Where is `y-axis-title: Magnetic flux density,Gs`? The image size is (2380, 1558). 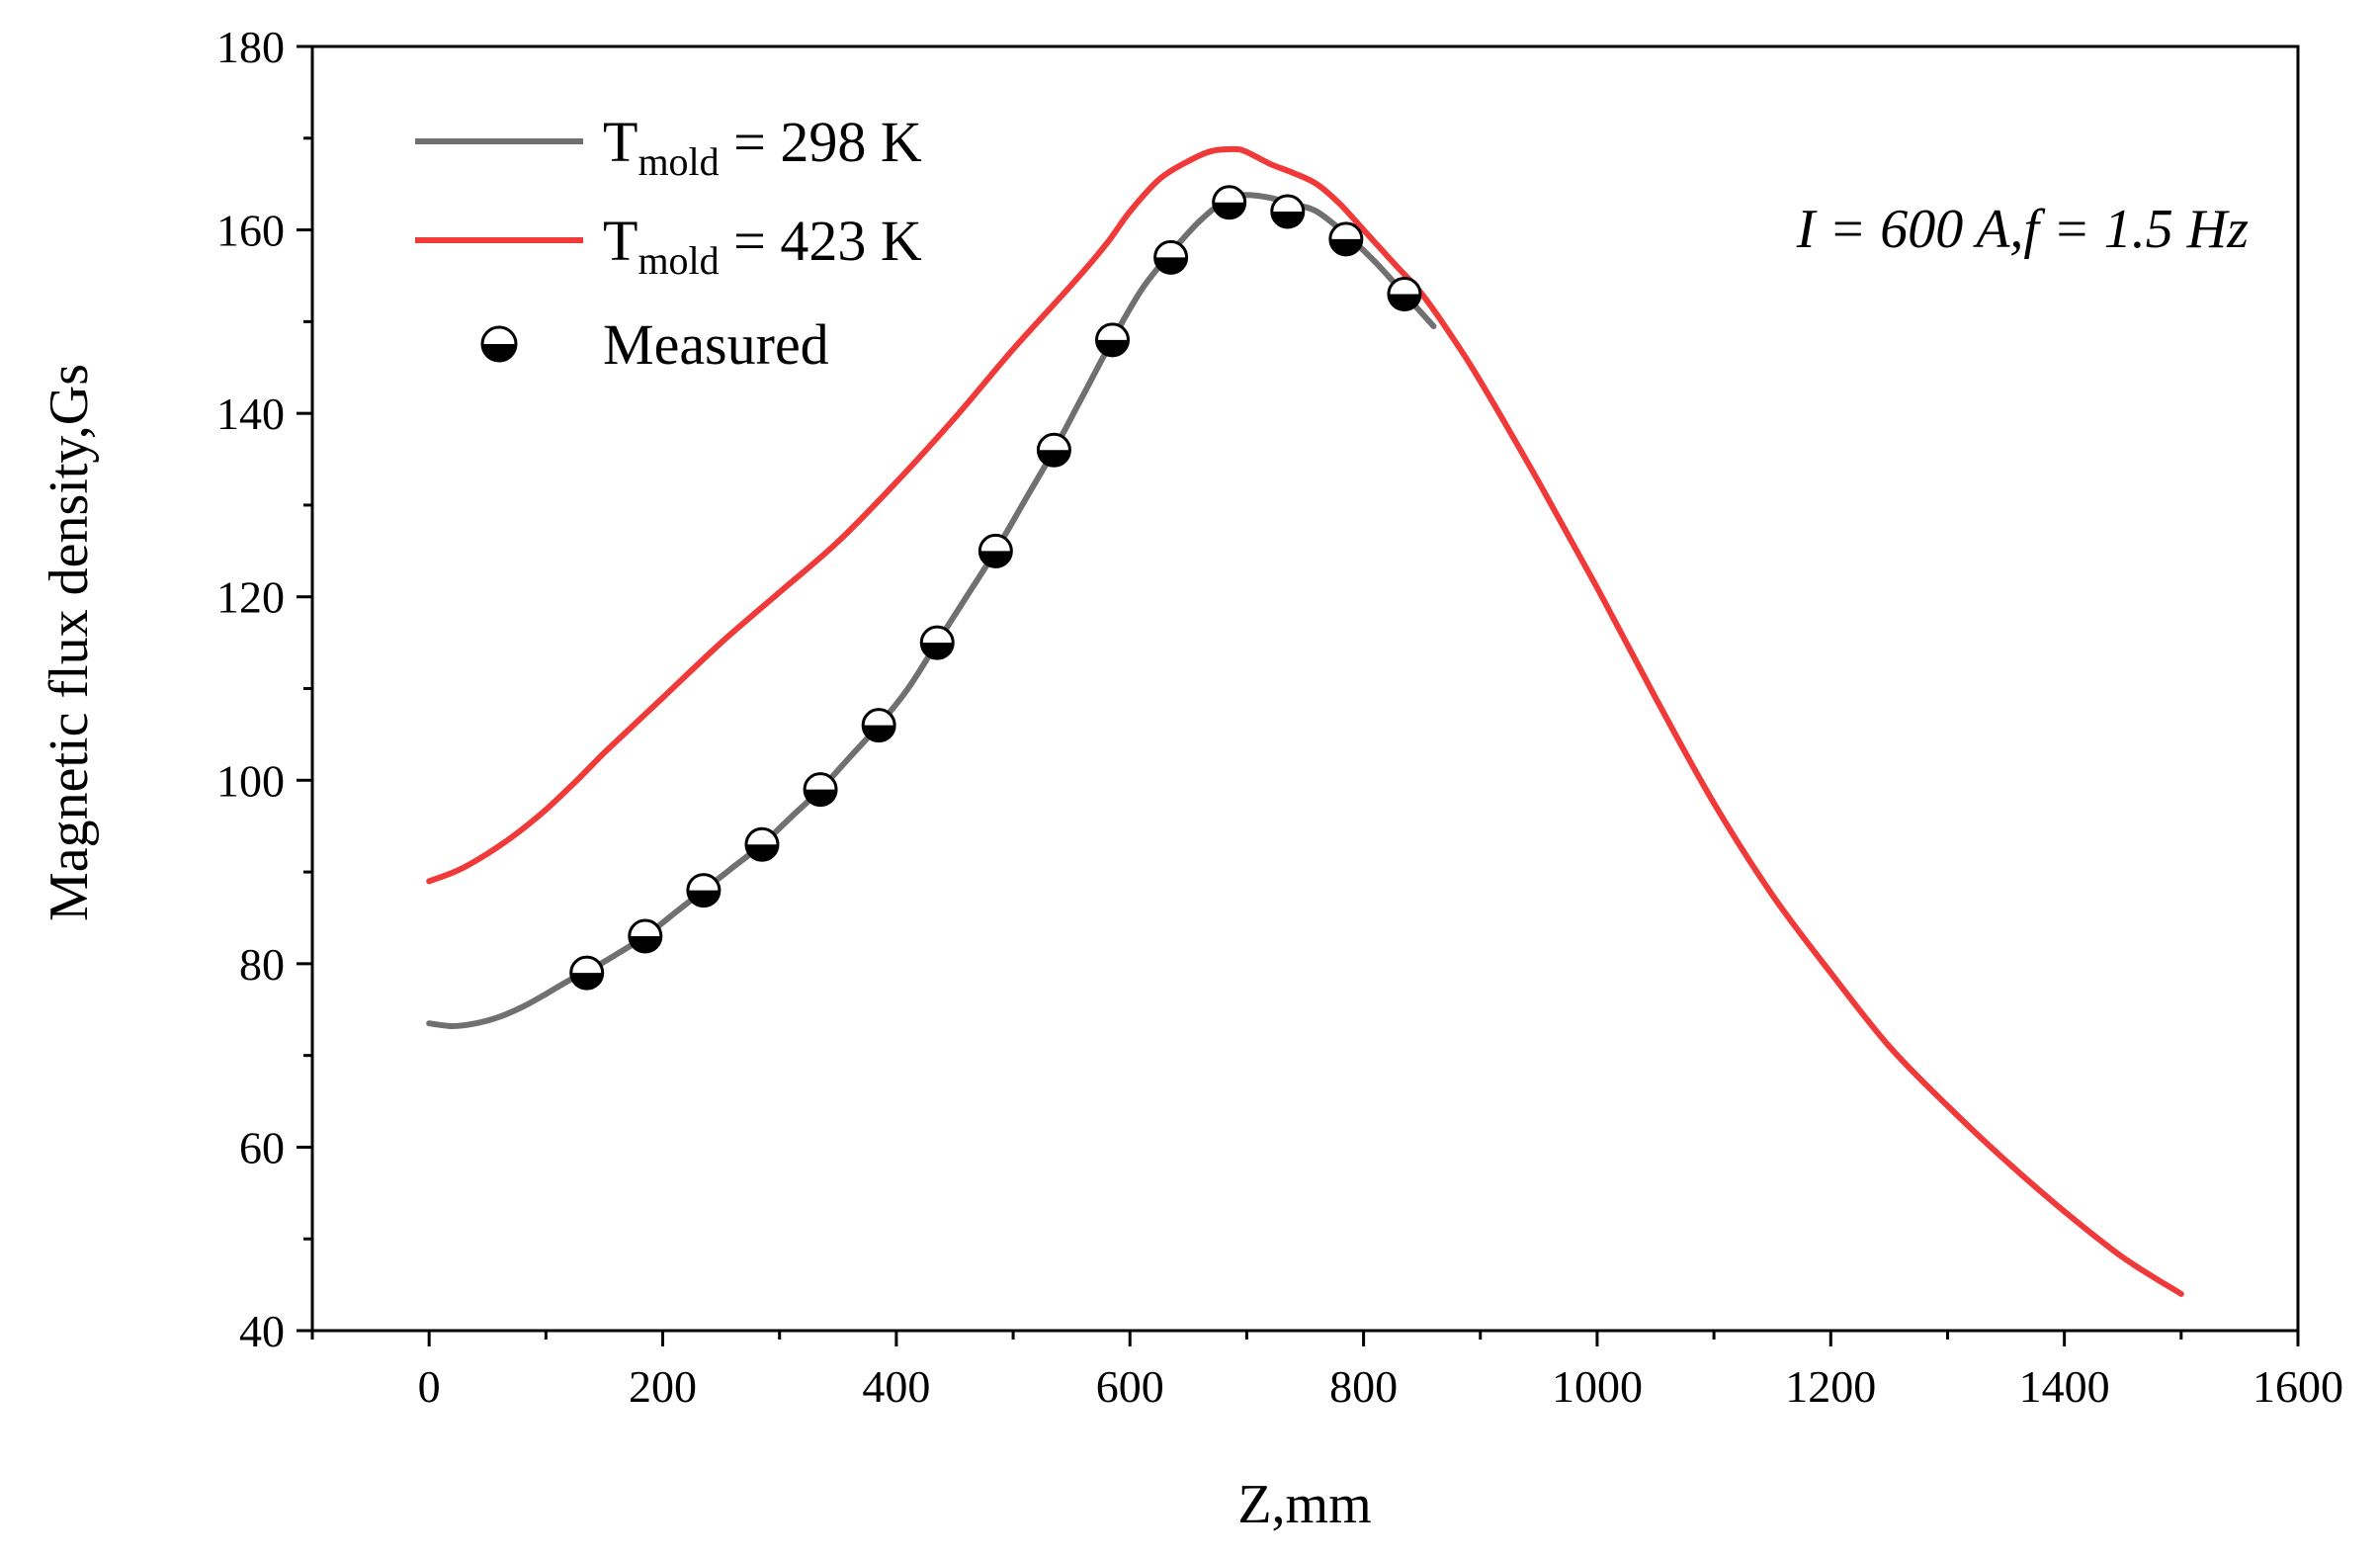
y-axis-title: Magnetic flux density,Gs is located at coordinates (69, 642).